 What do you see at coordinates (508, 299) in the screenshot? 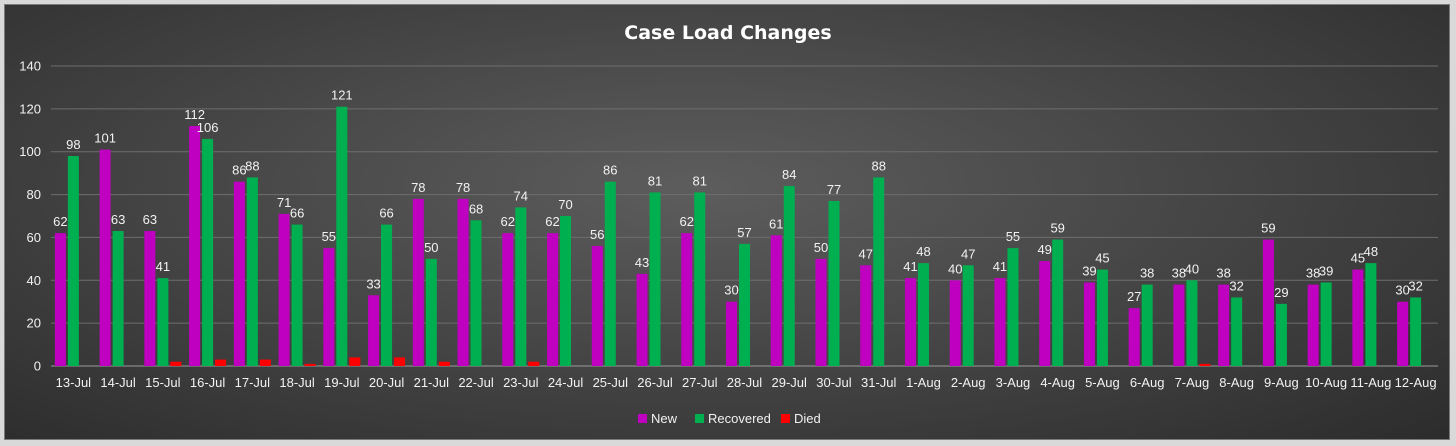
I see `bar-new-23-Jul` at bounding box center [508, 299].